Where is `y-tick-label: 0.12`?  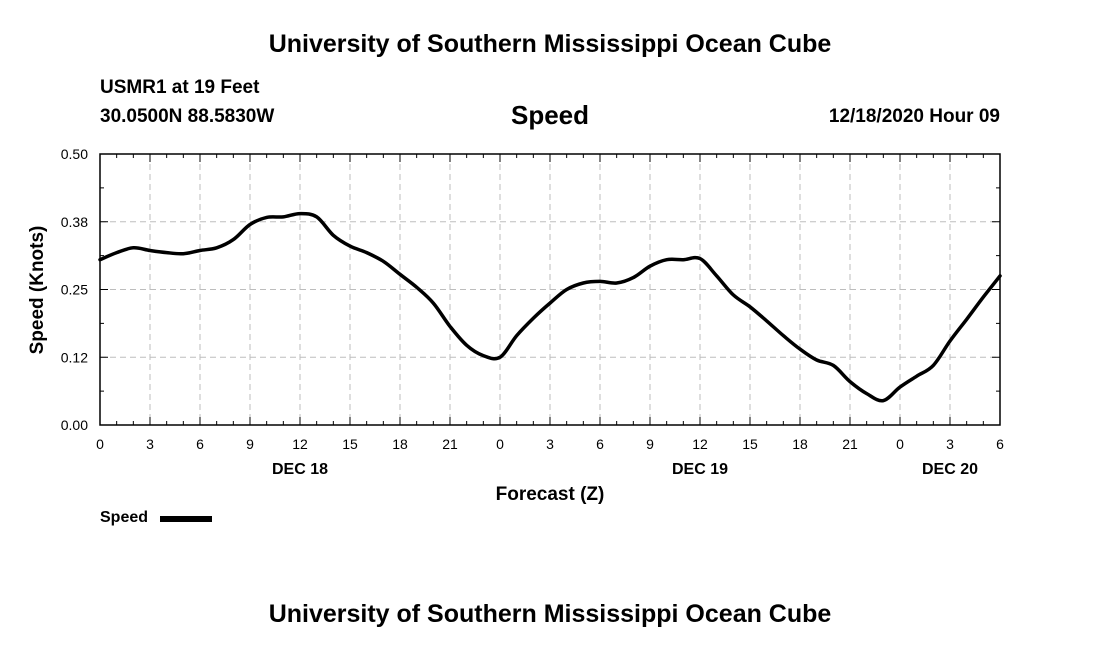
y-tick-label: 0.12 is located at coordinates (74, 357).